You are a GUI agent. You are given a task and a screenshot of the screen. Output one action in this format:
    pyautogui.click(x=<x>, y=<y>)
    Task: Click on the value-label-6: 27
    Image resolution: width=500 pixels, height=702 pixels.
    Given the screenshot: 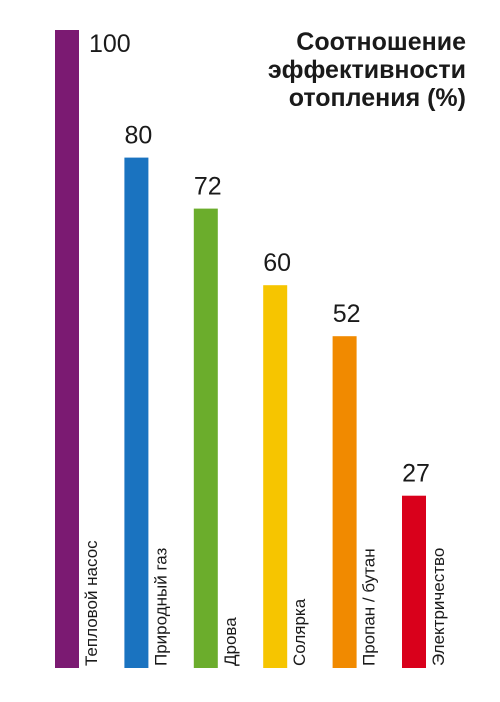 What is the action you would take?
    pyautogui.click(x=416, y=474)
    